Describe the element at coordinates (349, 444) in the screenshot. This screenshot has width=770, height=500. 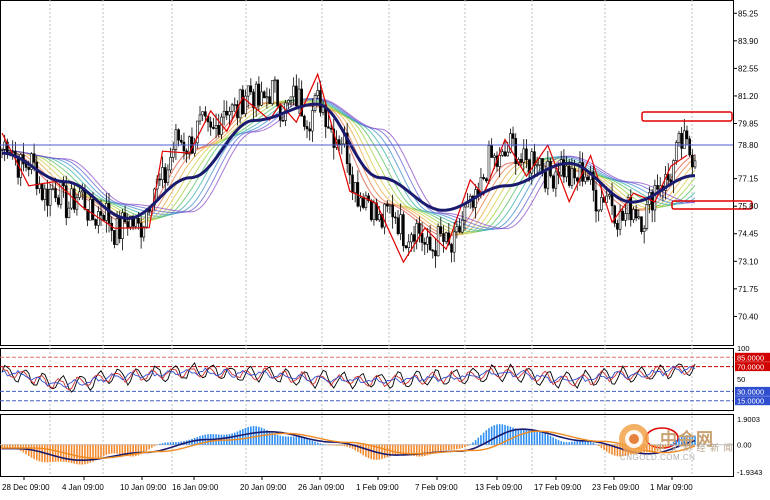
I see `macd-signal-line` at that location.